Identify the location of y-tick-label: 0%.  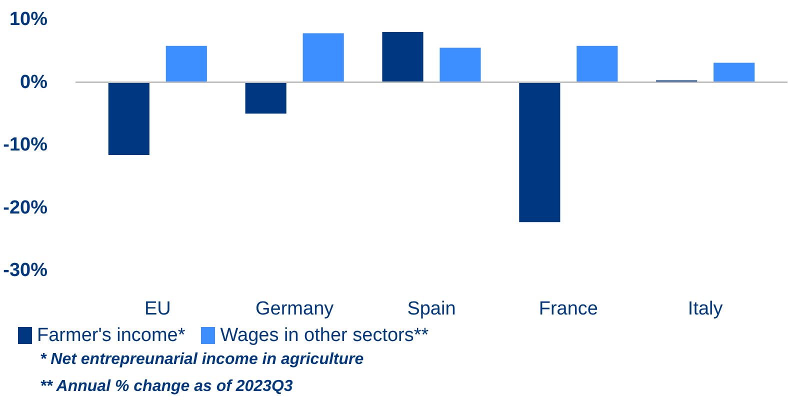
(34, 82).